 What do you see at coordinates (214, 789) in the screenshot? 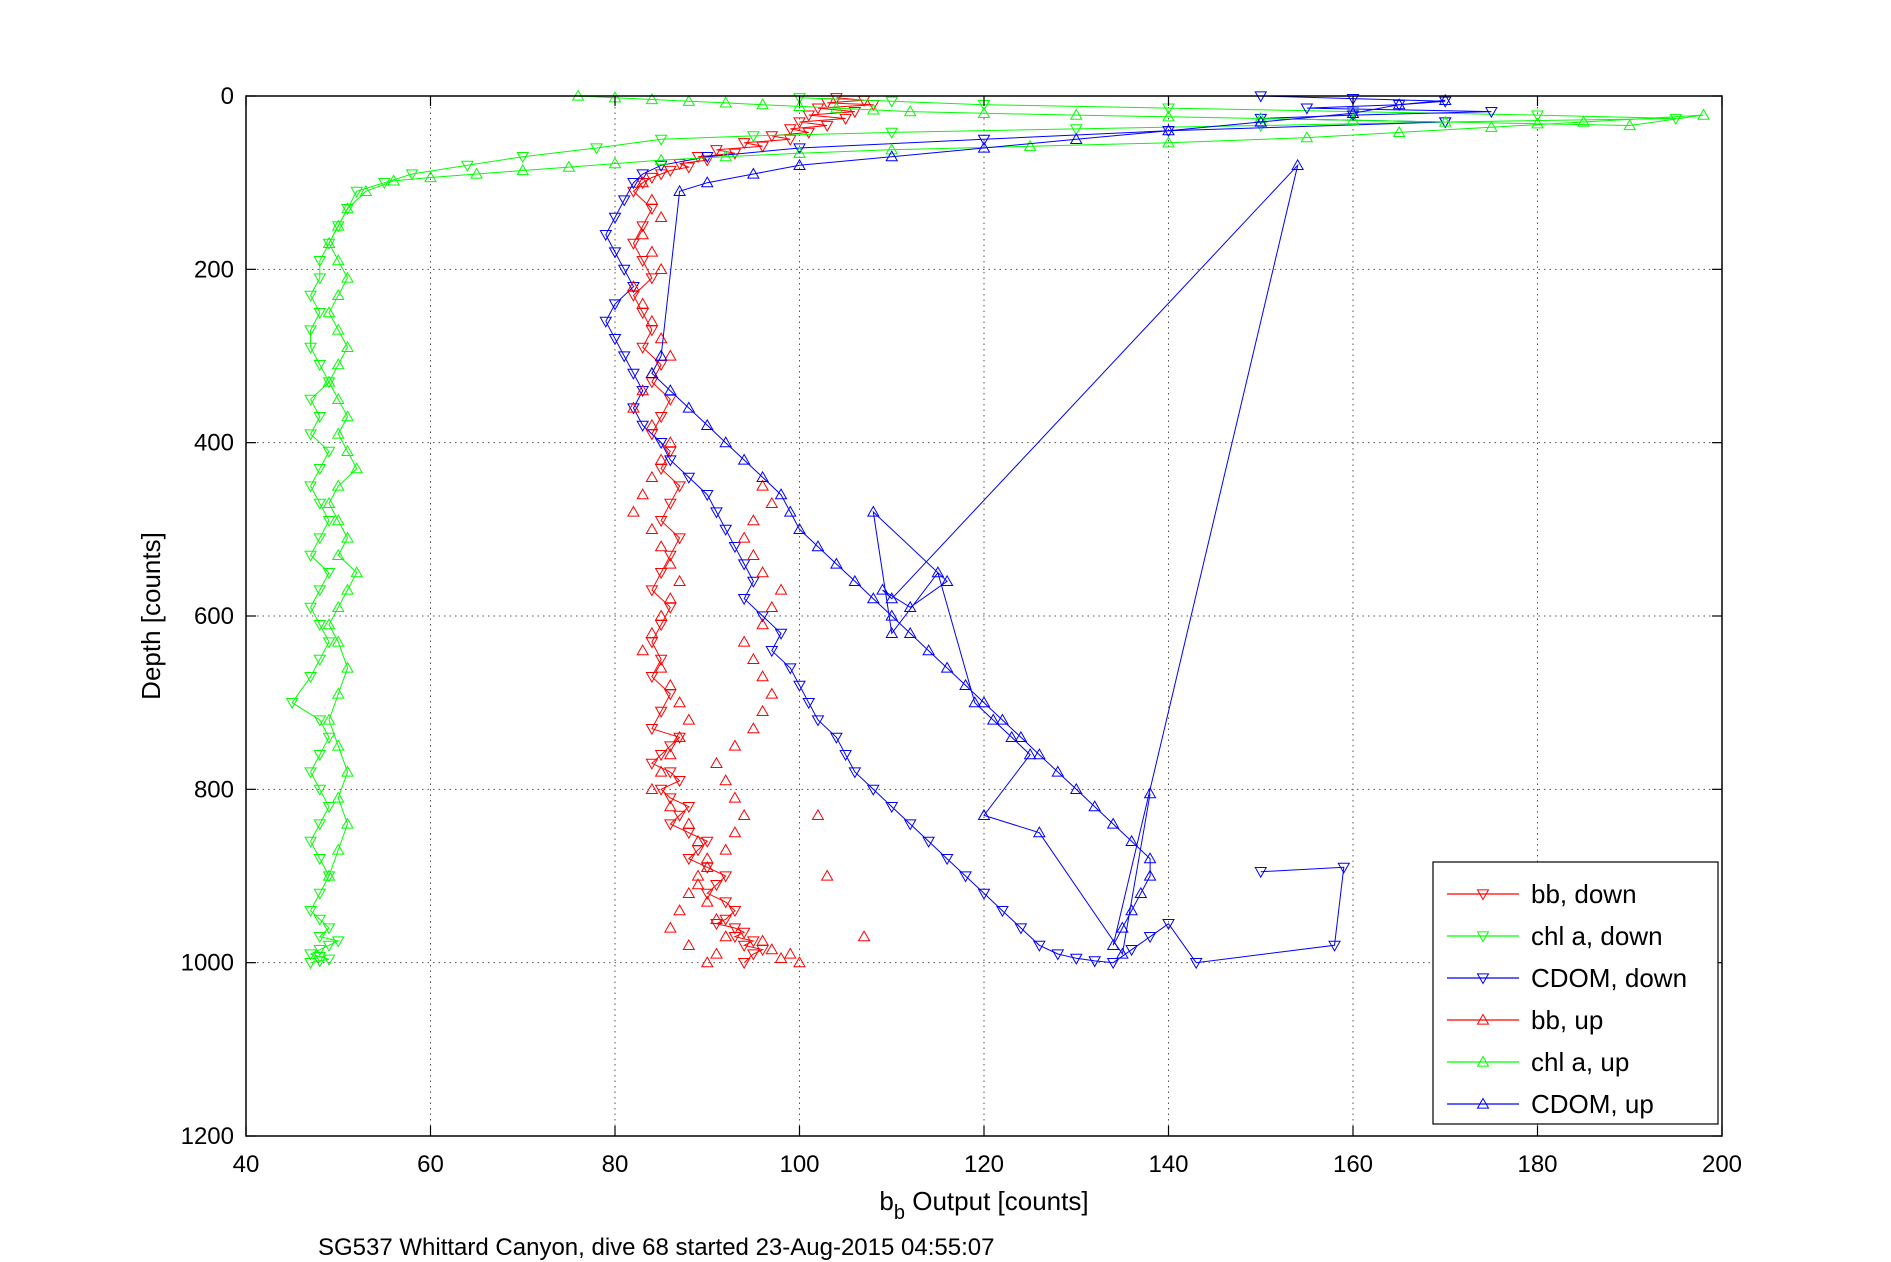
I see `y-tick-label-4: 800` at bounding box center [214, 789].